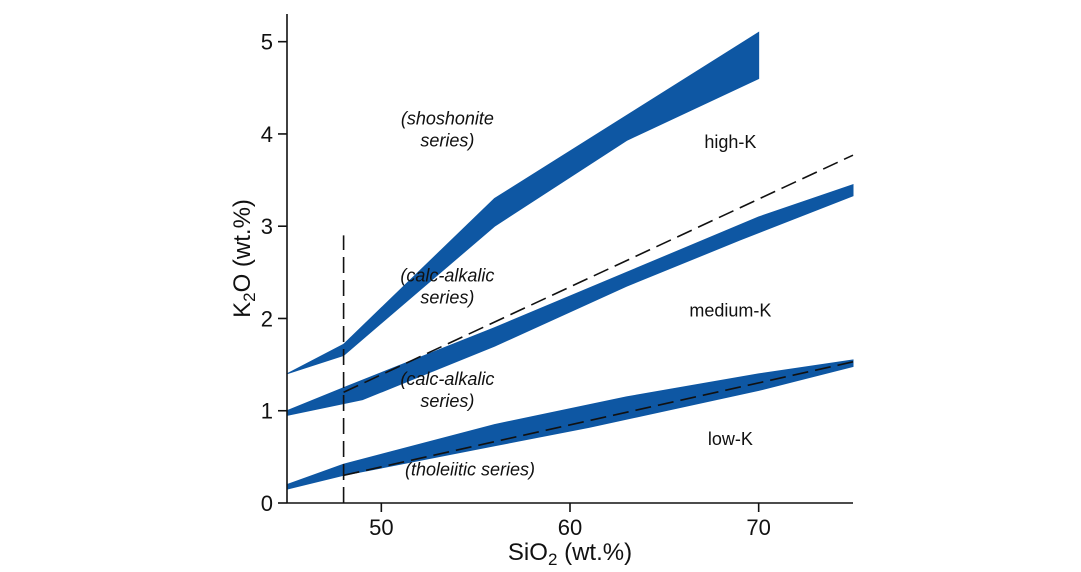  Describe the element at coordinates (267, 226) in the screenshot. I see `y-tick-label: 3` at that location.